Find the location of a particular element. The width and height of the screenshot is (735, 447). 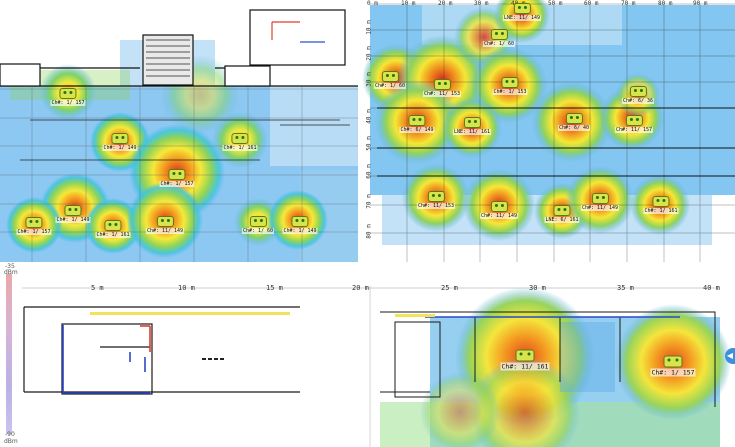

x-axis-tick: 25 m is located at coordinates (449, 288).